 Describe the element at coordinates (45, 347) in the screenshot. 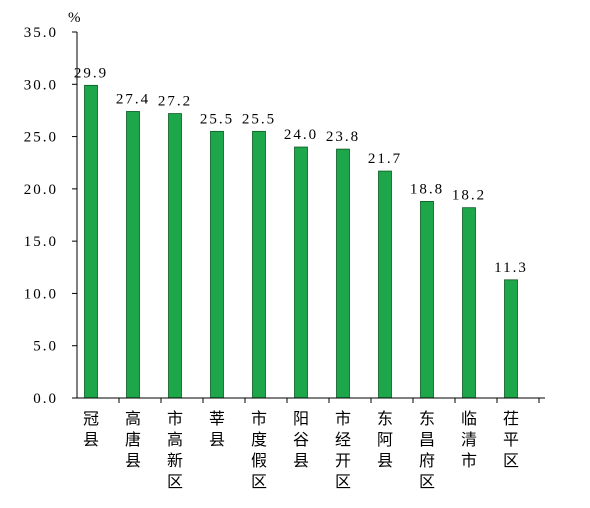

I see `y-tick-label: 5.0` at that location.